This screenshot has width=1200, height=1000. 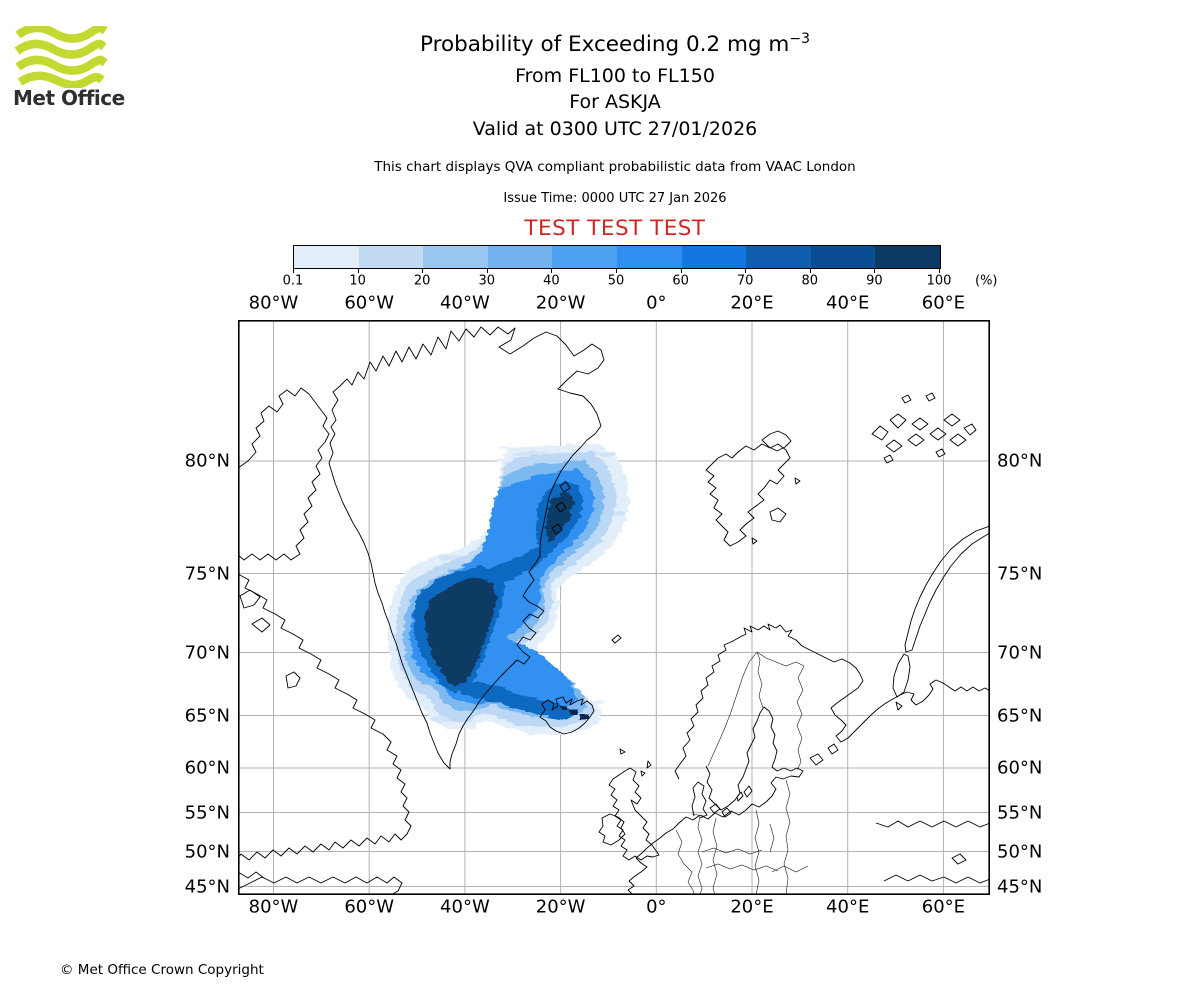 I want to click on colorbar-label: 70, so click(x=745, y=281).